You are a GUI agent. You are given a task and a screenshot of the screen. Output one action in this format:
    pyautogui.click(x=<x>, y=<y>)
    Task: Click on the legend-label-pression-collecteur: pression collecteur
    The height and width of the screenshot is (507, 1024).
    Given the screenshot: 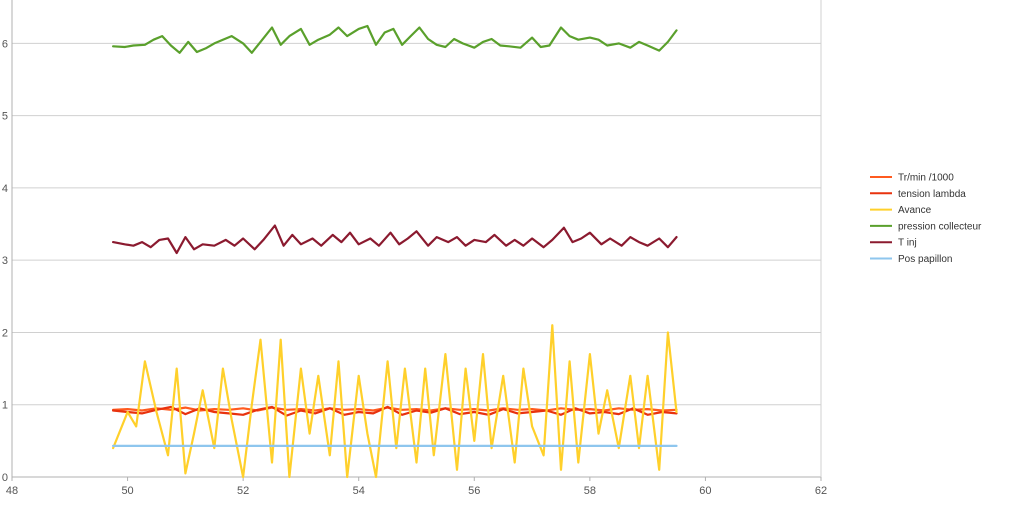 What is the action you would take?
    pyautogui.click(x=940, y=226)
    